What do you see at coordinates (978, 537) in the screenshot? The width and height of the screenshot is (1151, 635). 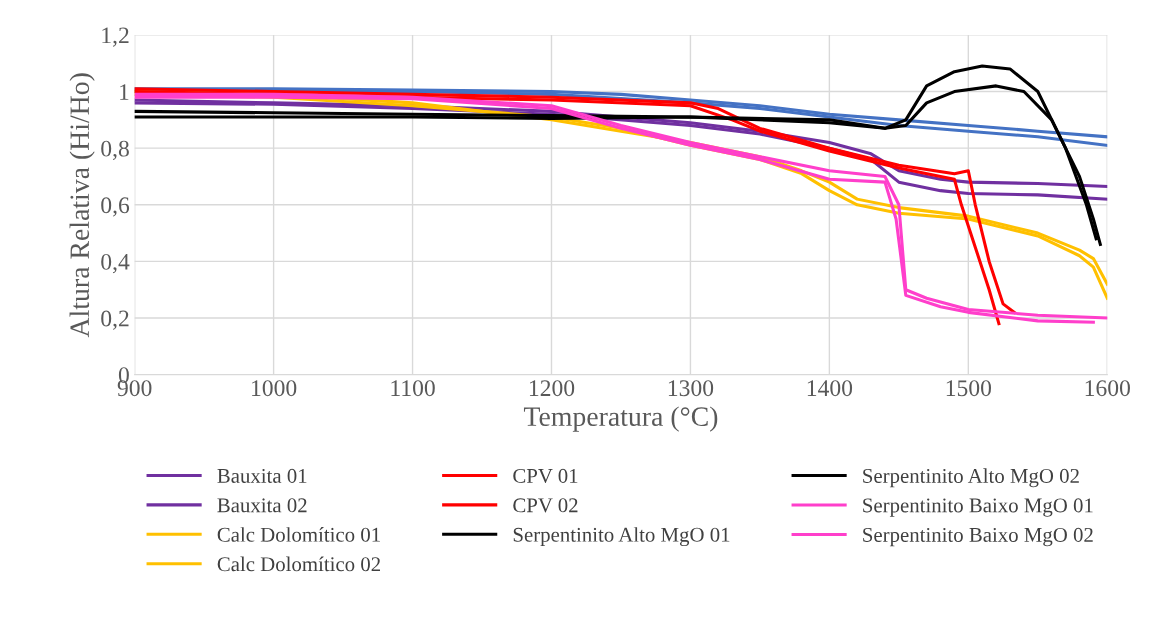 I see `legend-label: Serpentinito Baixo MgO 02` at bounding box center [978, 537].